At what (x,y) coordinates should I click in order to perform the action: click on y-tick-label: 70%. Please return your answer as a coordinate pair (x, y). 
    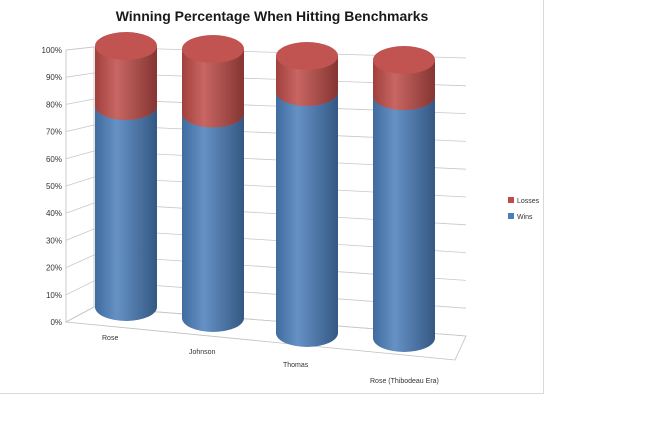
    Looking at the image, I should click on (54, 132).